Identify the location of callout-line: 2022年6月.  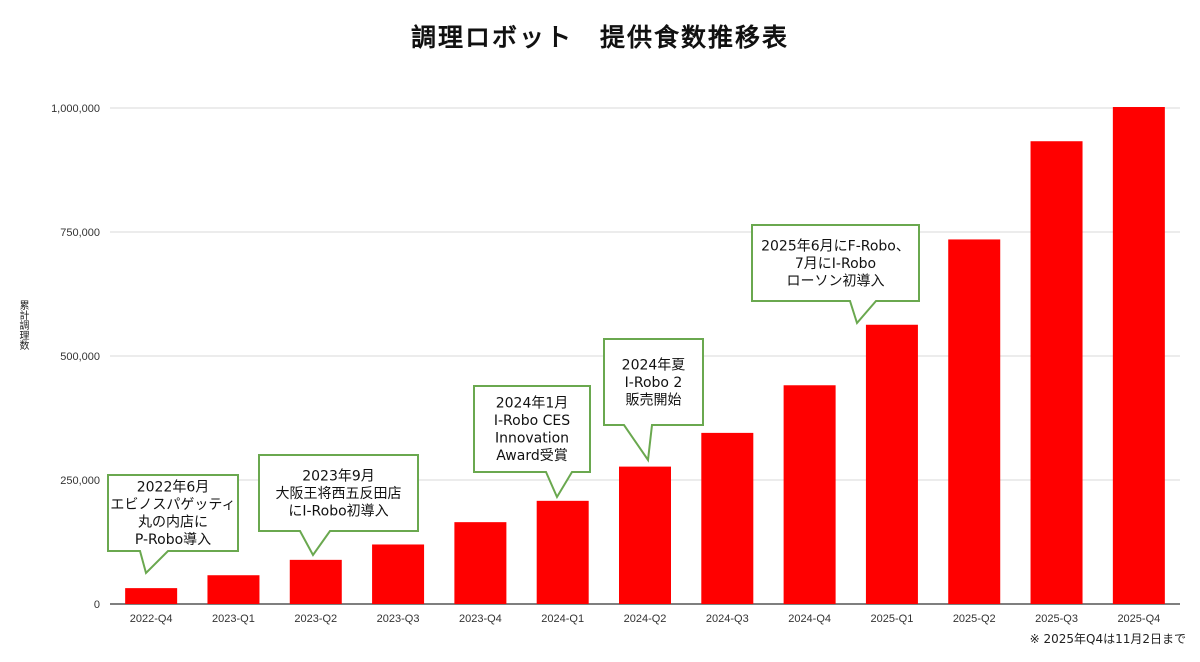
(173, 488).